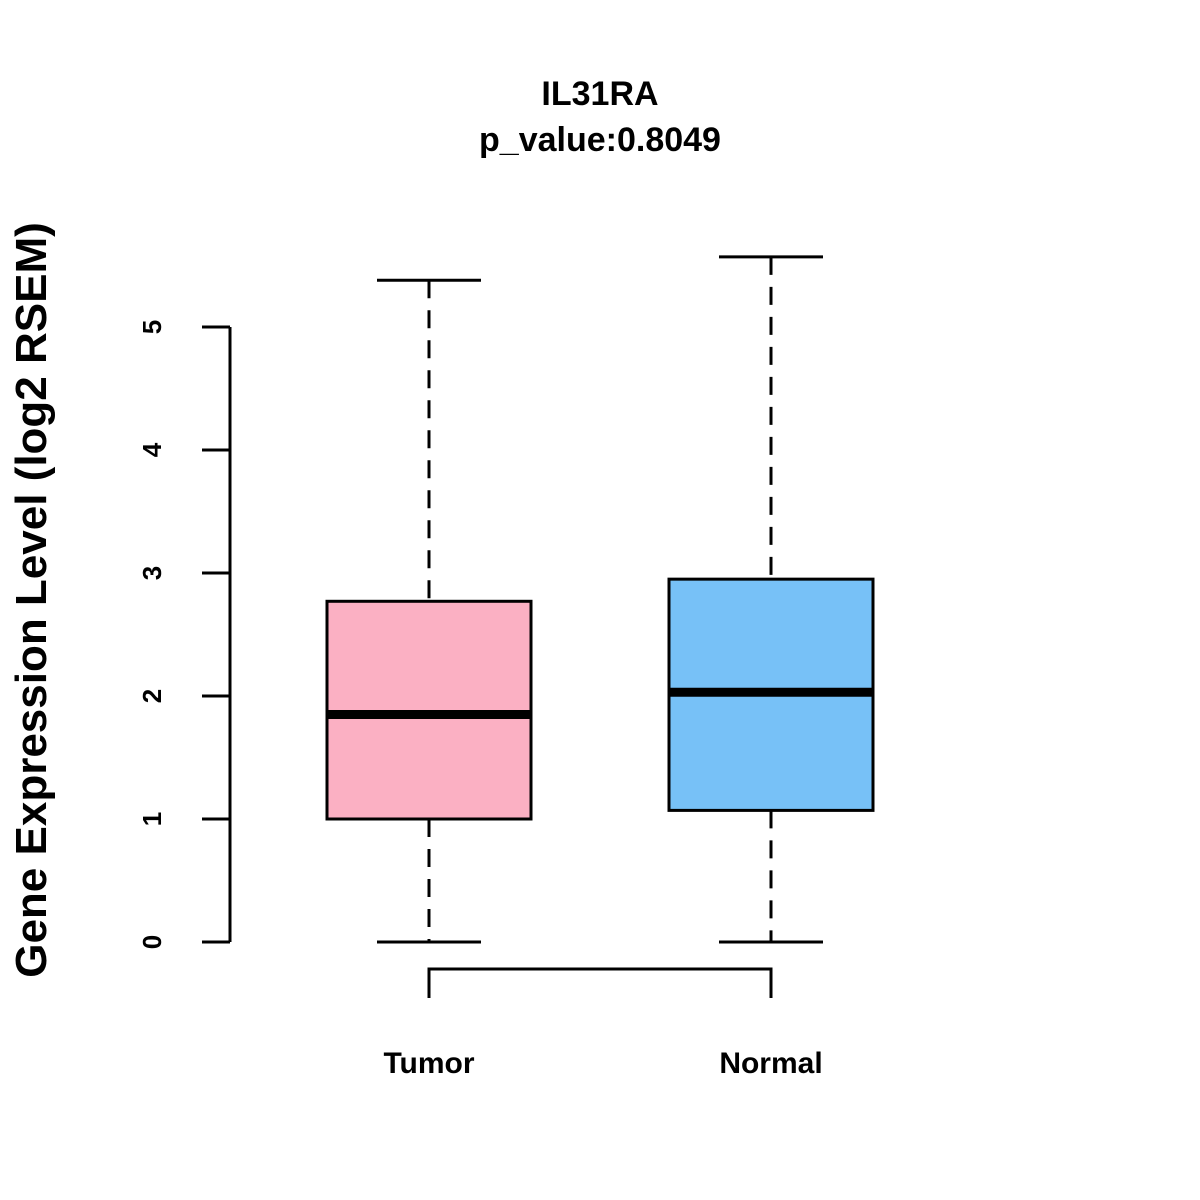 The height and width of the screenshot is (1200, 1200). What do you see at coordinates (152, 819) in the screenshot?
I see `y-tick-label: 1` at bounding box center [152, 819].